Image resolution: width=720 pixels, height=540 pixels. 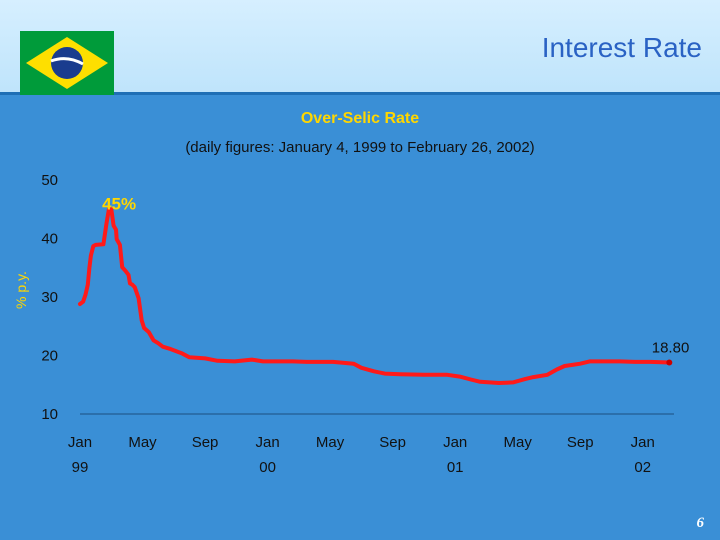 I want to click on y-tick-label: 50, so click(x=49, y=180).